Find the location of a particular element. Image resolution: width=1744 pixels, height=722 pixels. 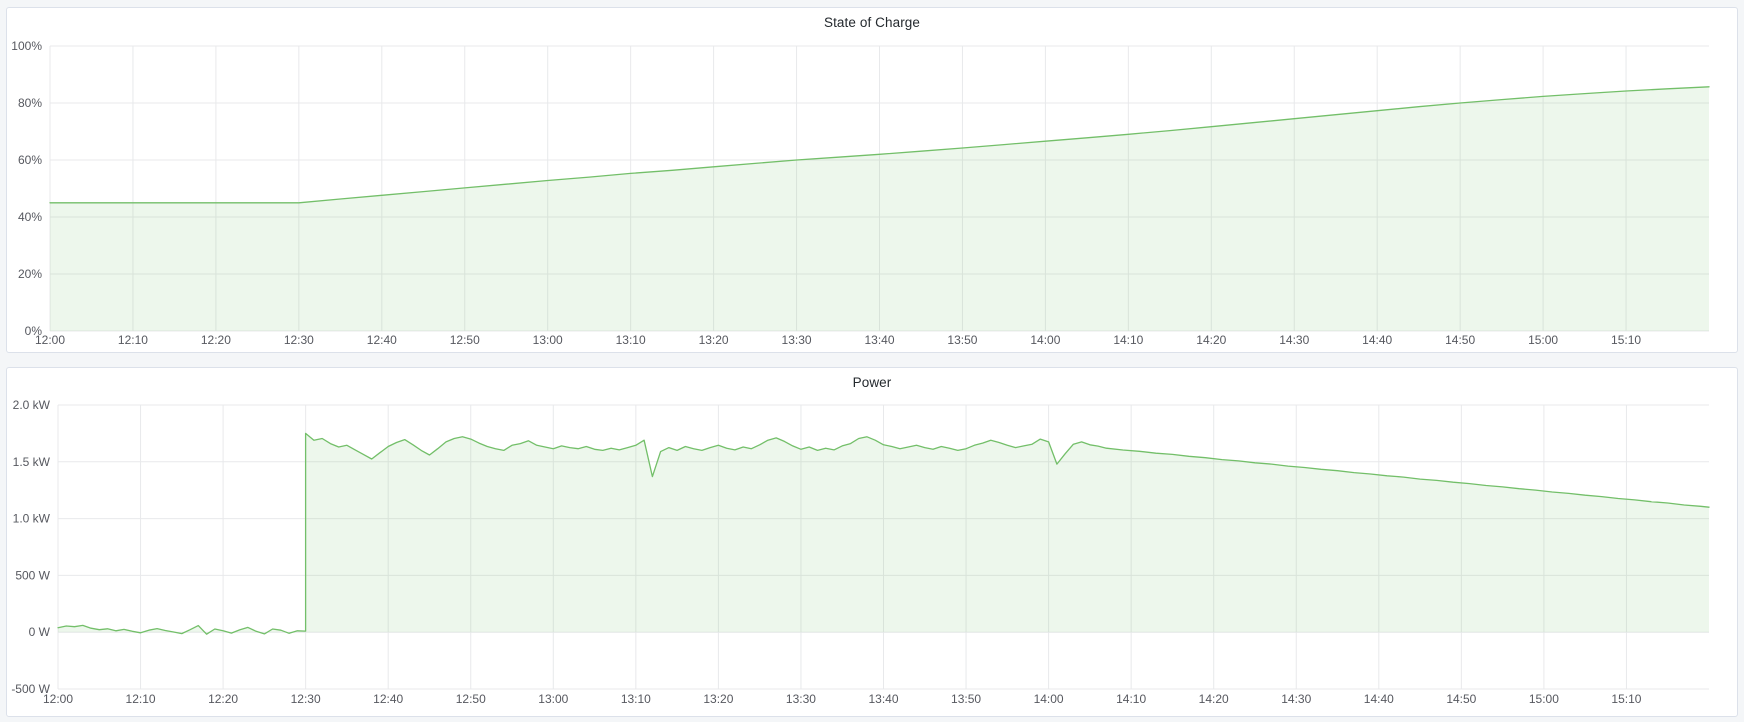

y-tick-label: 80% is located at coordinates (30, 103).